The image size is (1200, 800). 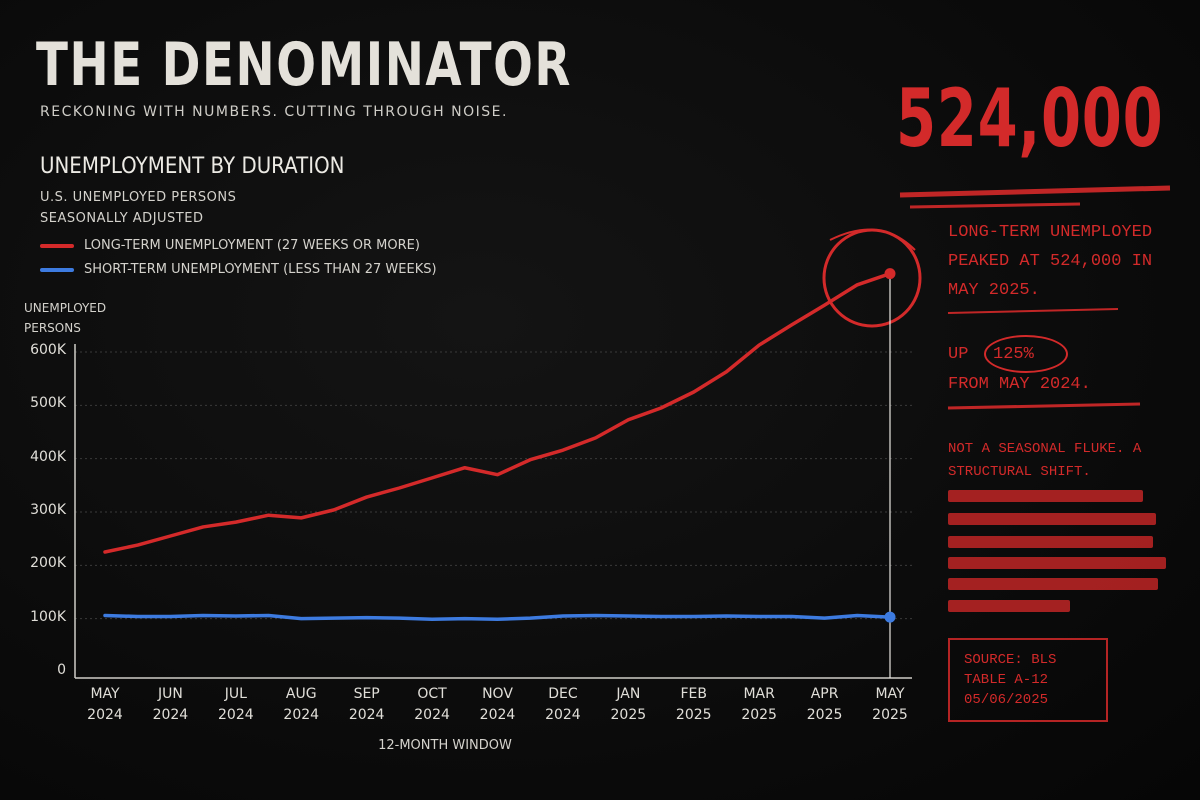 What do you see at coordinates (497, 704) in the screenshot?
I see `x-tick-label: NOV 2024` at bounding box center [497, 704].